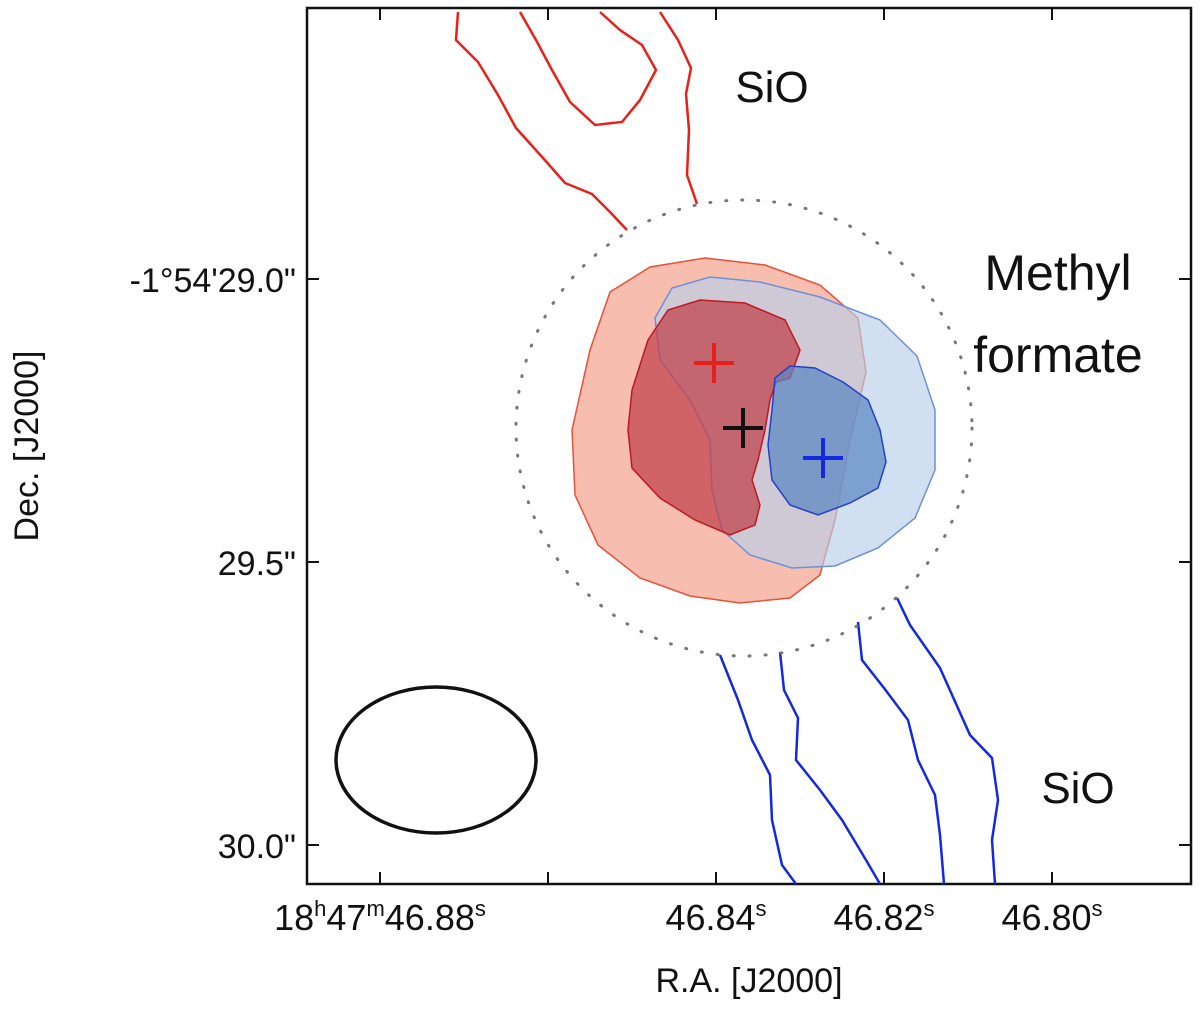  What do you see at coordinates (714, 363) in the screenshot?
I see `red-peak-marker` at bounding box center [714, 363].